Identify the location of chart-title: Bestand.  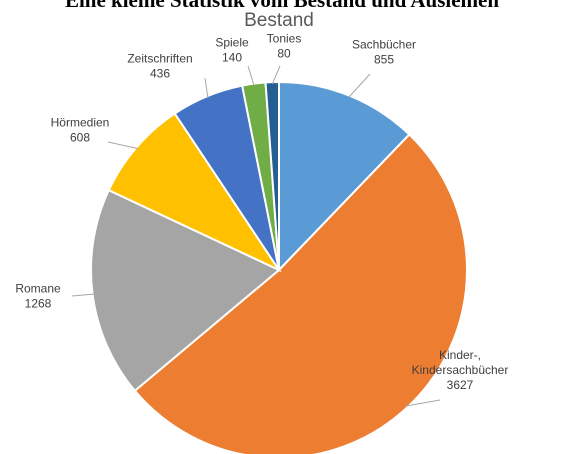
(279, 20).